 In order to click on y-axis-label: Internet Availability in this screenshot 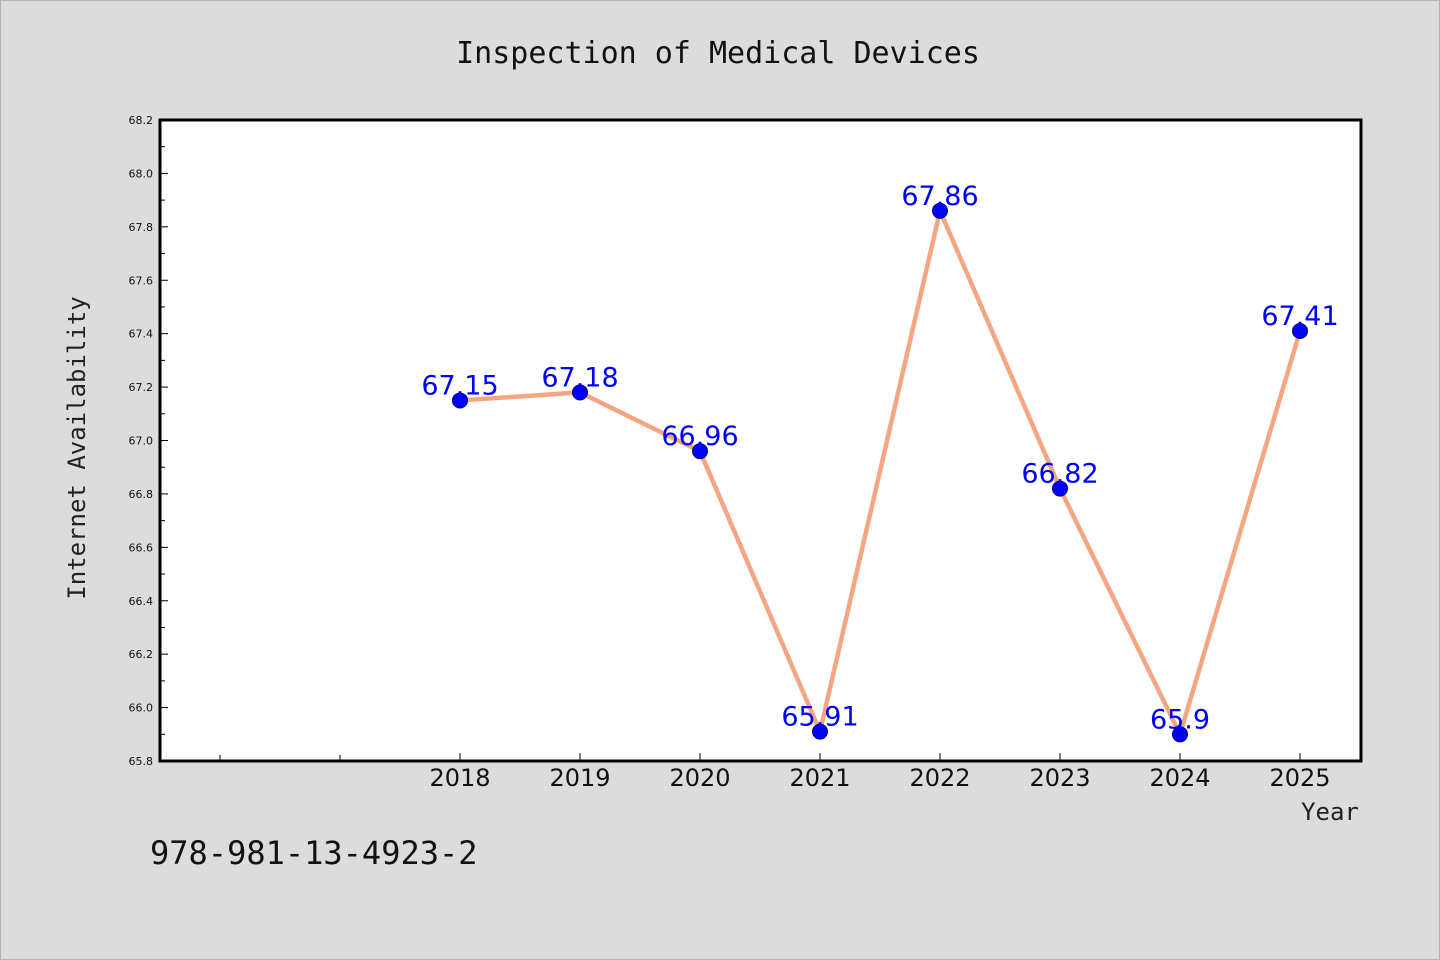, I will do `click(77, 447)`.